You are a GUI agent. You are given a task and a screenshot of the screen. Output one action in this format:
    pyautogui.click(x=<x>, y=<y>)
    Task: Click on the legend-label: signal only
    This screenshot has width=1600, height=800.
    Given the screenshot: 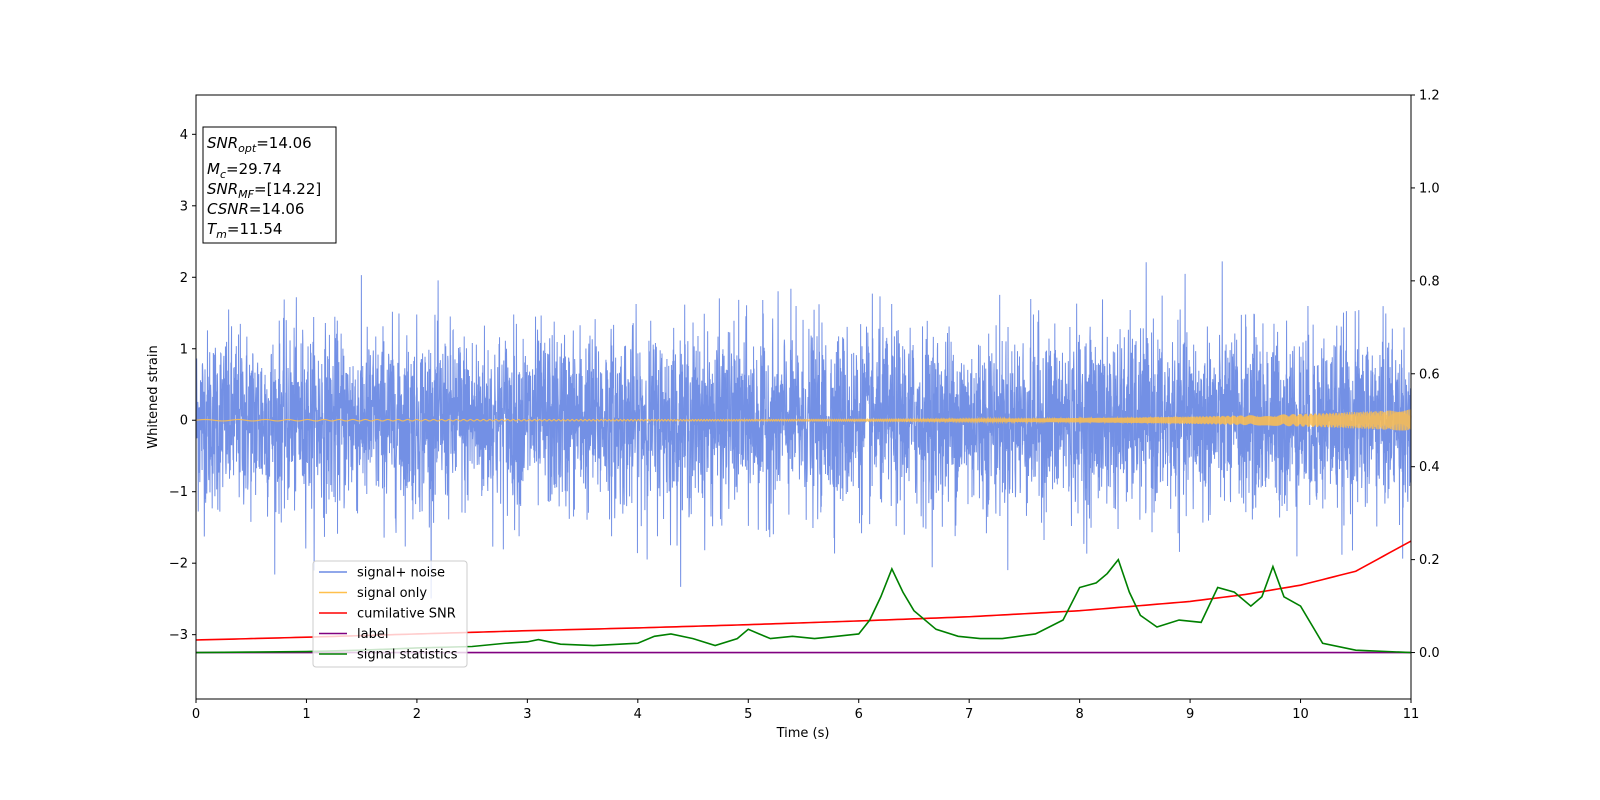 What is the action you would take?
    pyautogui.click(x=392, y=593)
    